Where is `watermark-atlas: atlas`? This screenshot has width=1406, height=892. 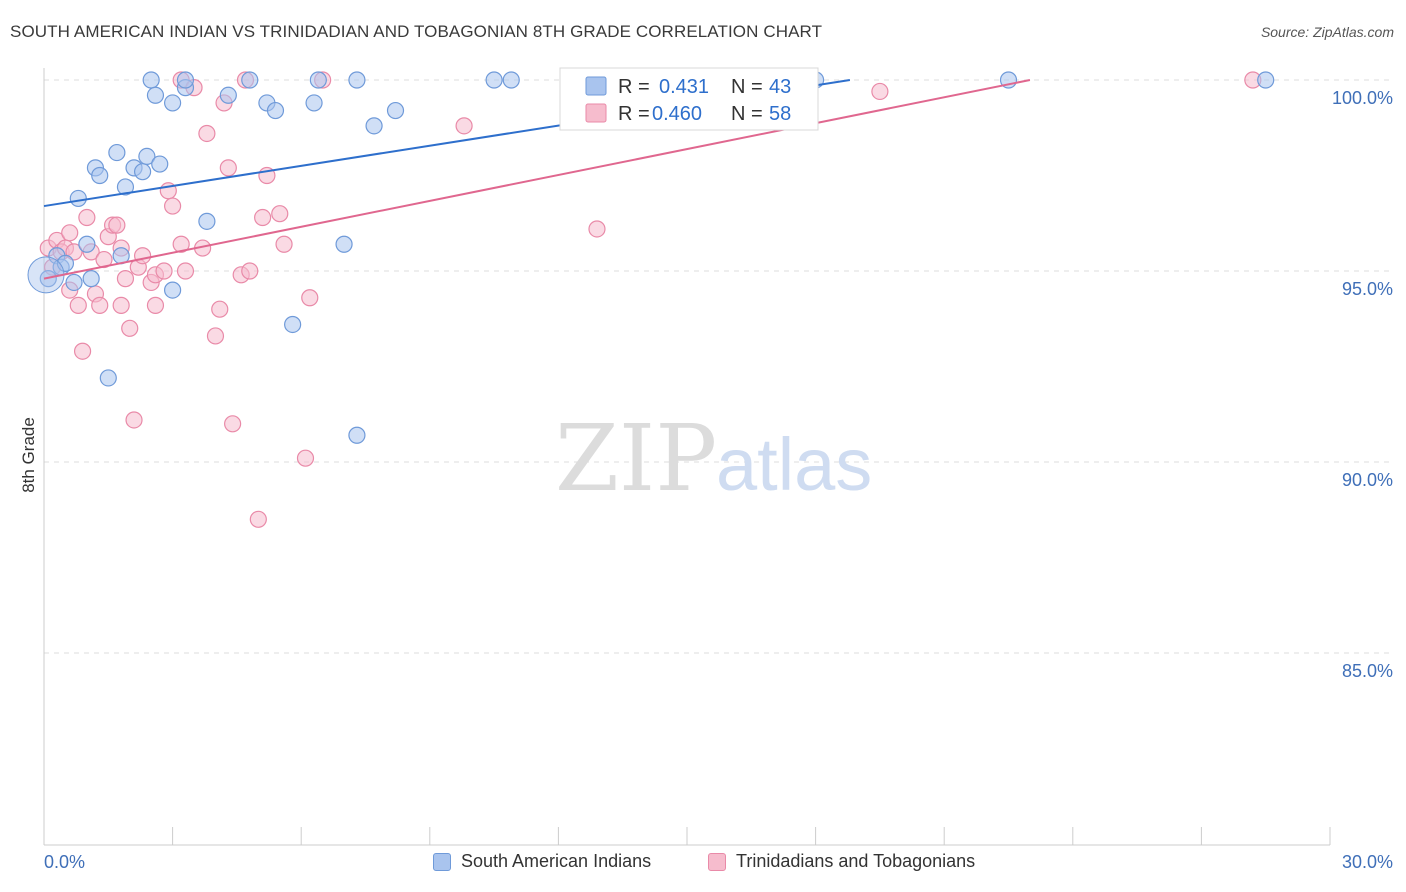 watermark-atlas: atlas is located at coordinates (794, 464).